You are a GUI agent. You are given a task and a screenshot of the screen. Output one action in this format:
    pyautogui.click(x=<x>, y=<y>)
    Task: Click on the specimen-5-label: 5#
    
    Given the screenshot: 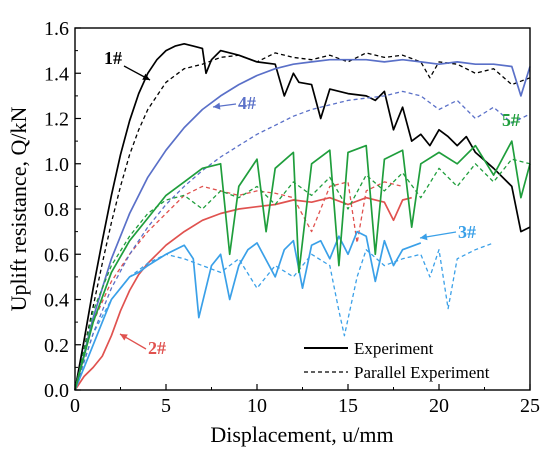 What is the action you would take?
    pyautogui.click(x=511, y=120)
    